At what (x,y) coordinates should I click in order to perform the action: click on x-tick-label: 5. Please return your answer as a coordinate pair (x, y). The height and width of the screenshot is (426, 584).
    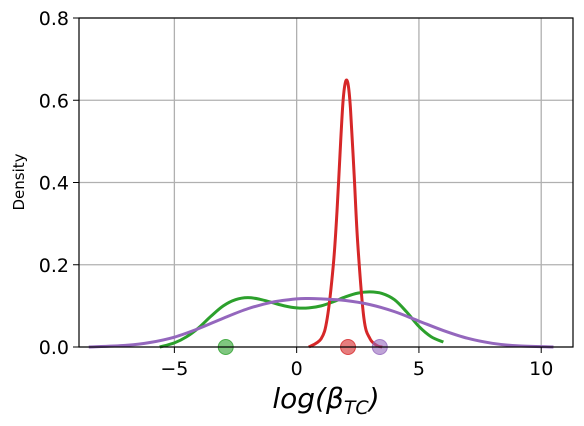
    Looking at the image, I should click on (419, 369).